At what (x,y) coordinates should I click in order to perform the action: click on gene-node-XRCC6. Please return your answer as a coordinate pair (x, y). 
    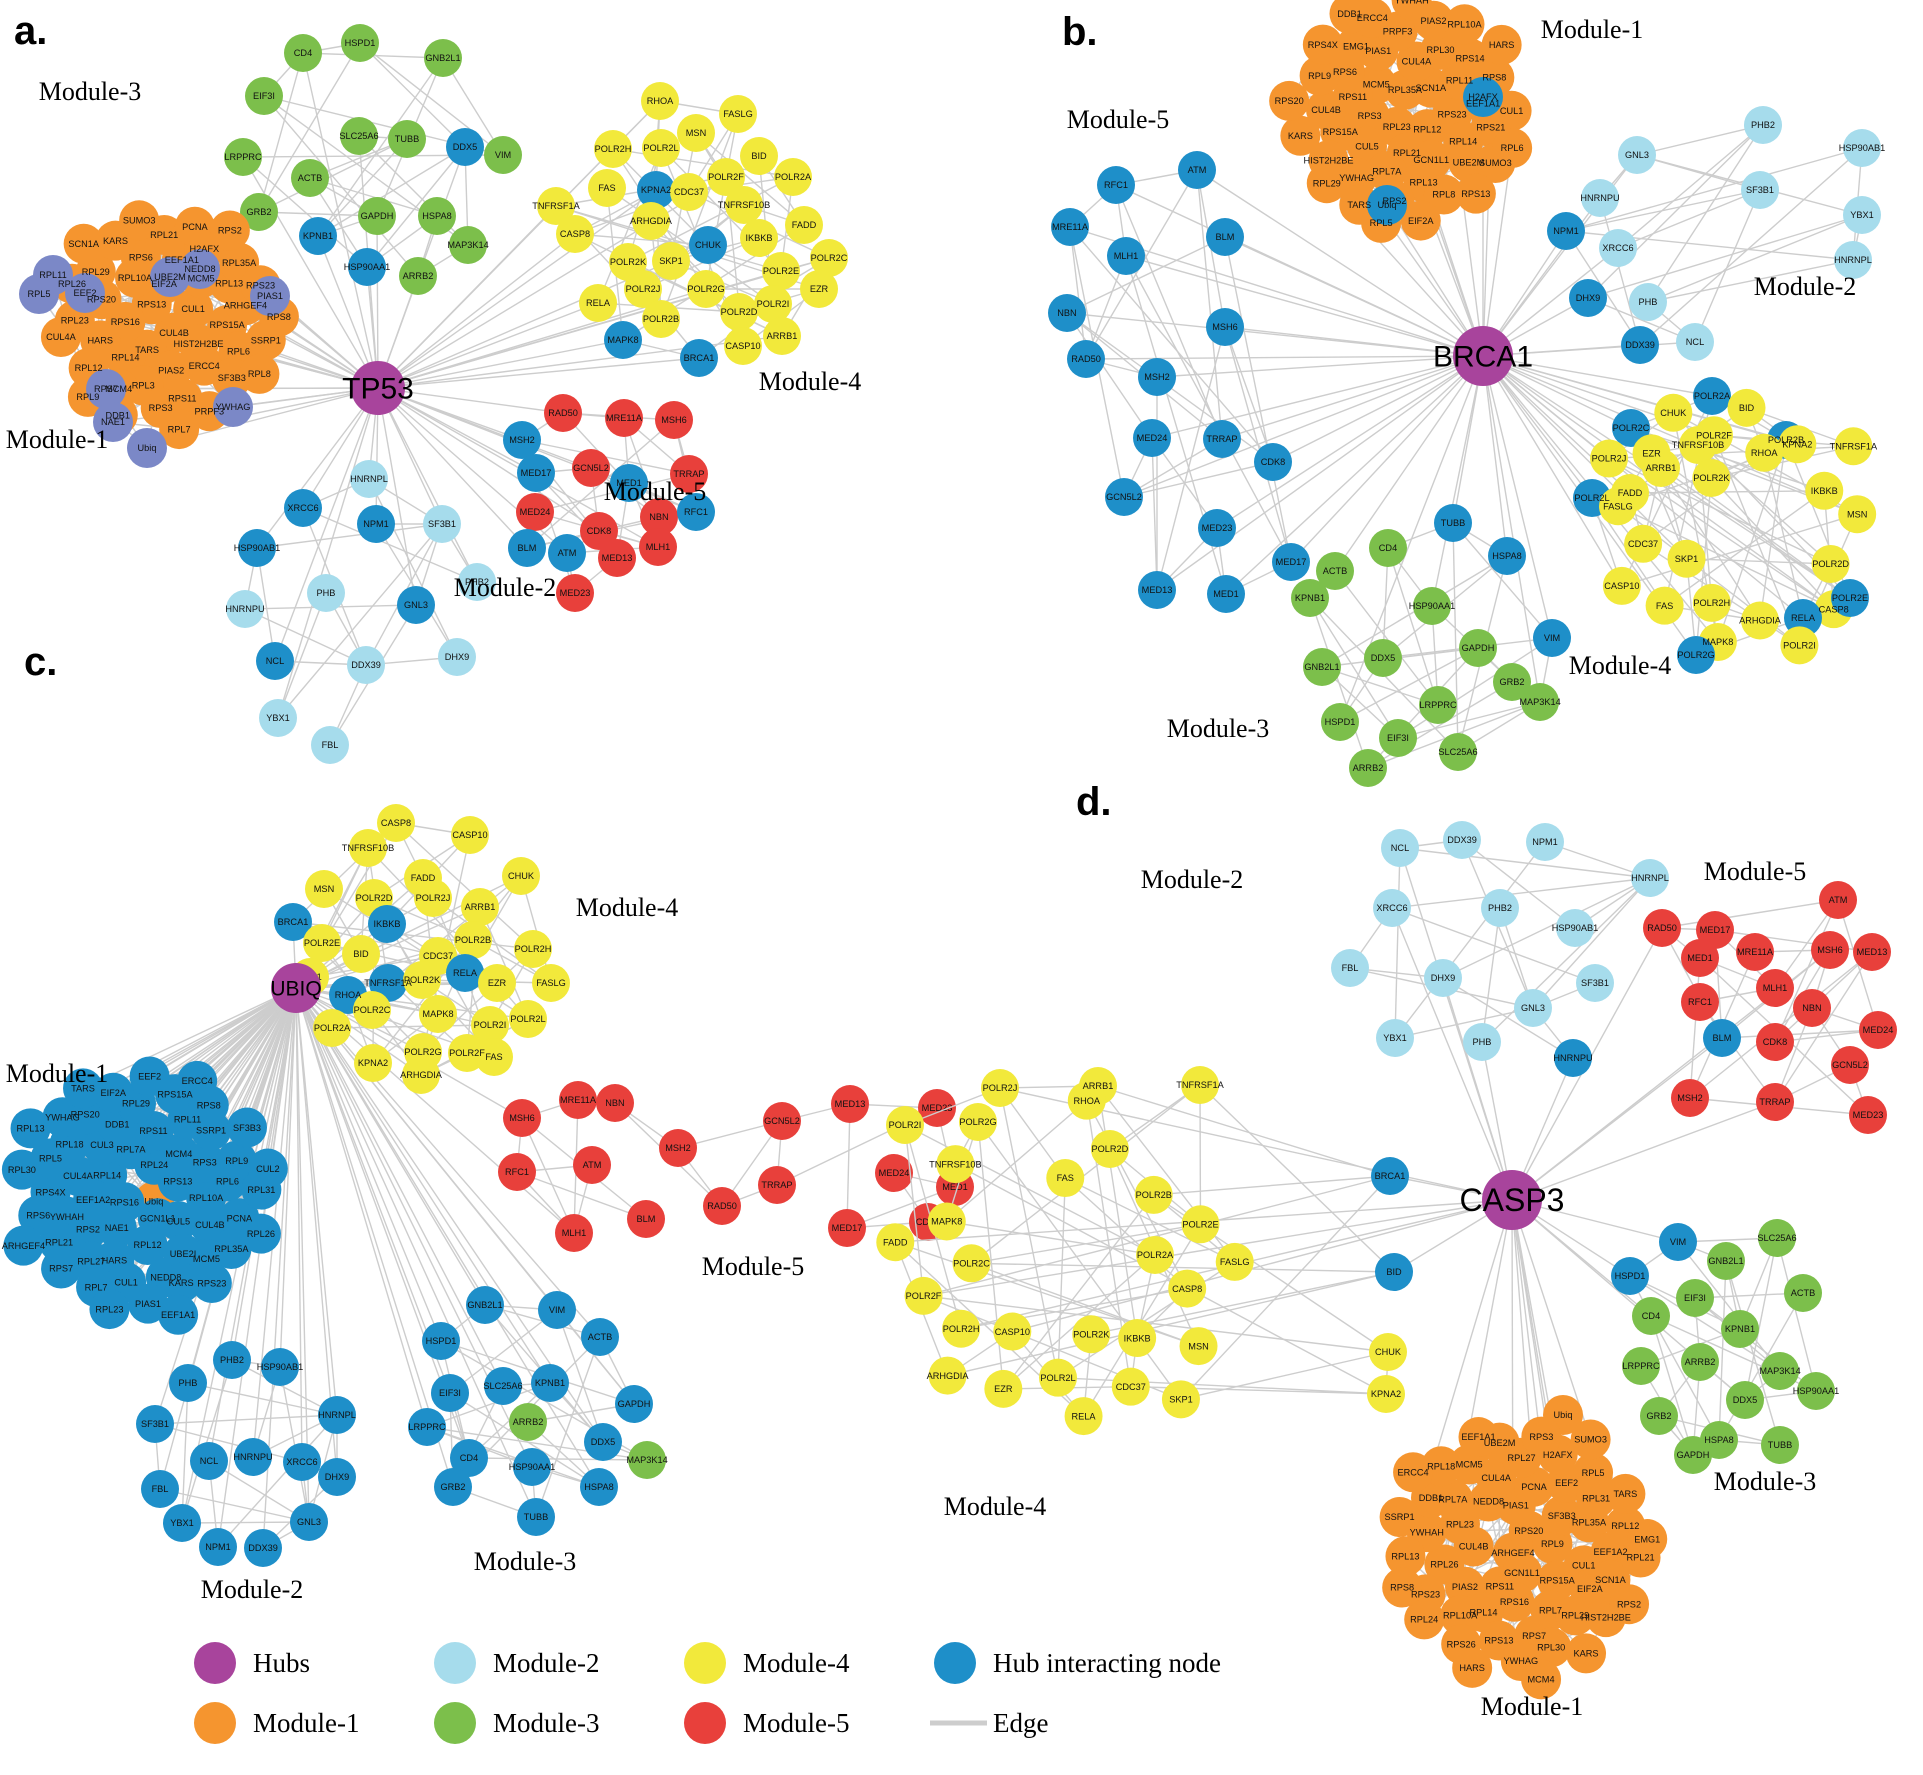
    Looking at the image, I should click on (1618, 248).